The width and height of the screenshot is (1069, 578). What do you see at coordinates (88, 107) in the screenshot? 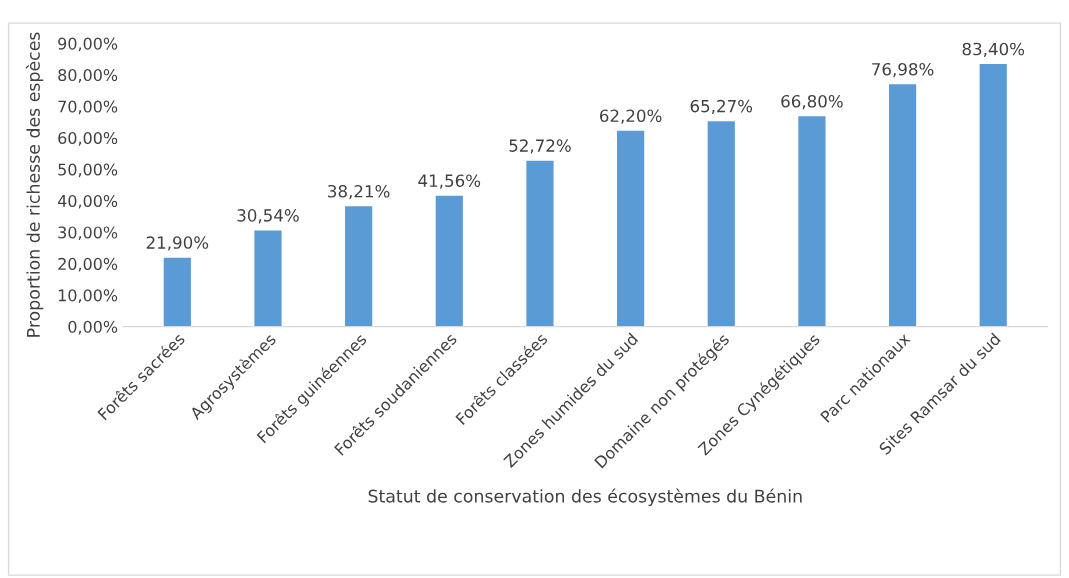
I see `y-tick-label: 70,00%` at bounding box center [88, 107].